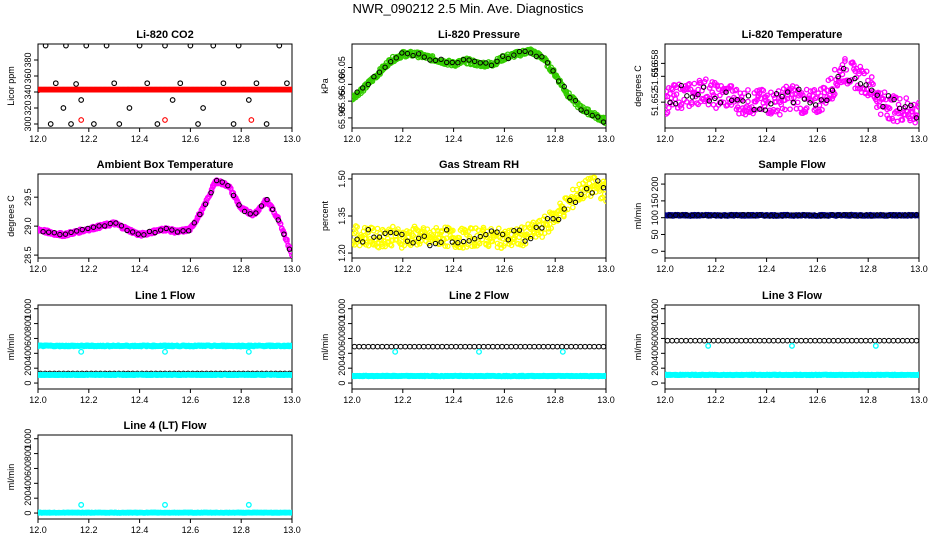  What do you see at coordinates (11, 347) in the screenshot?
I see `y-axis-label: ml/min` at bounding box center [11, 347].